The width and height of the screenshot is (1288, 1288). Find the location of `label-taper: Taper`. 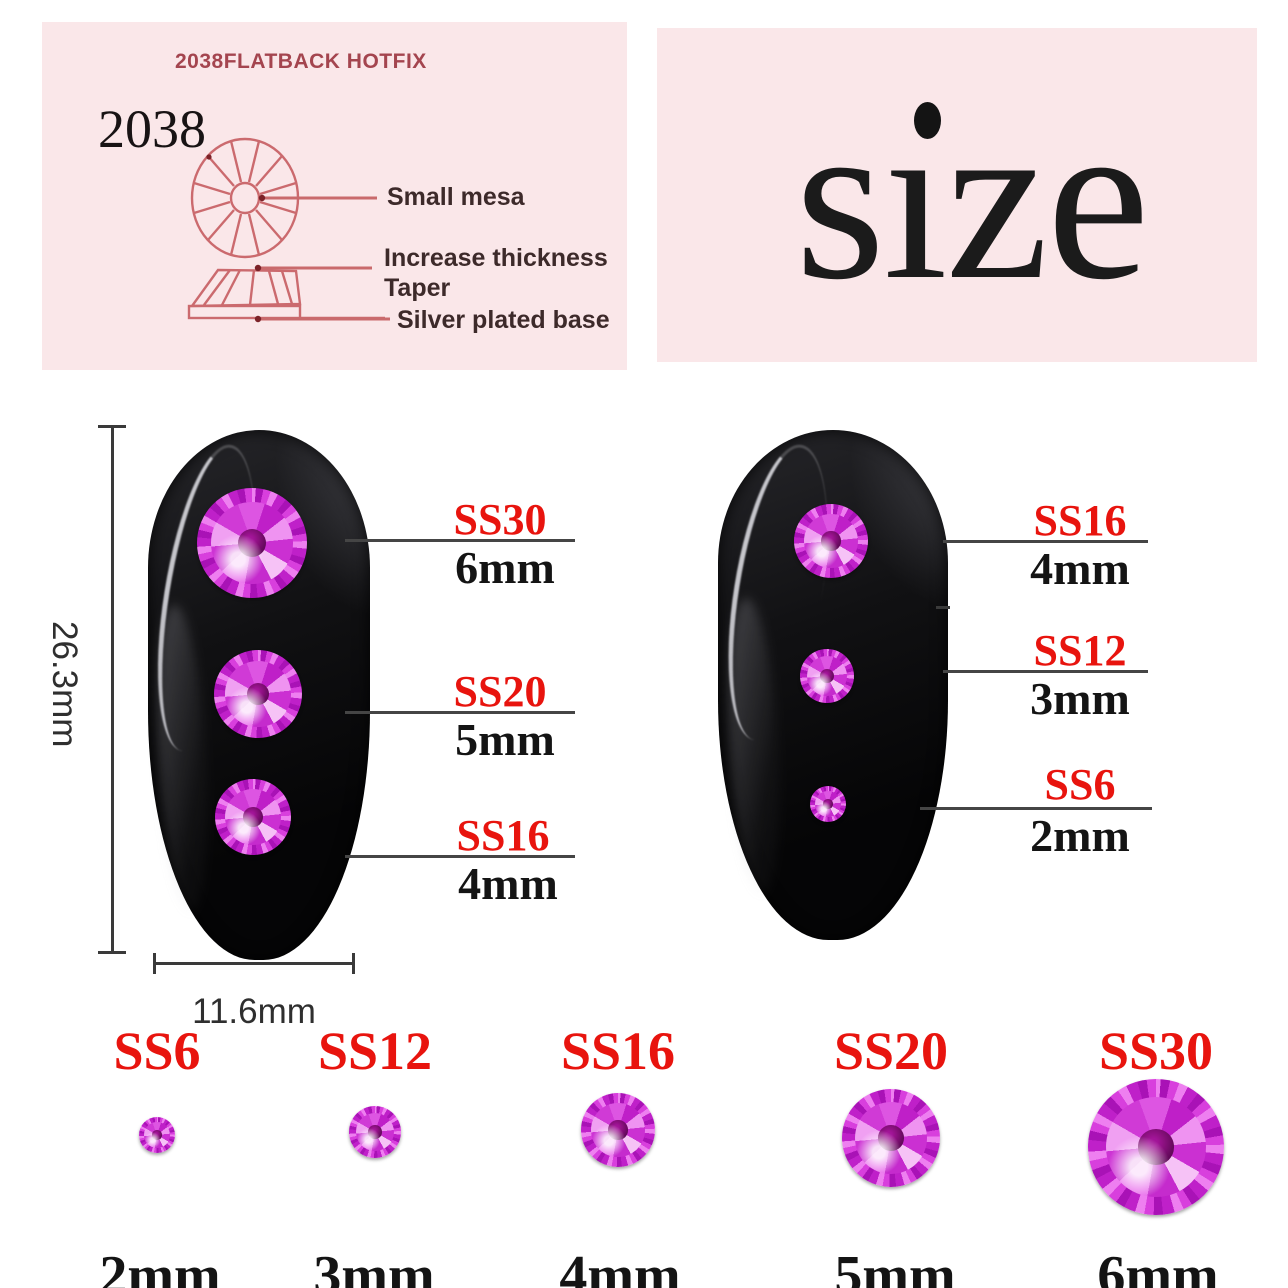

label-taper: Taper is located at coordinates (417, 288).